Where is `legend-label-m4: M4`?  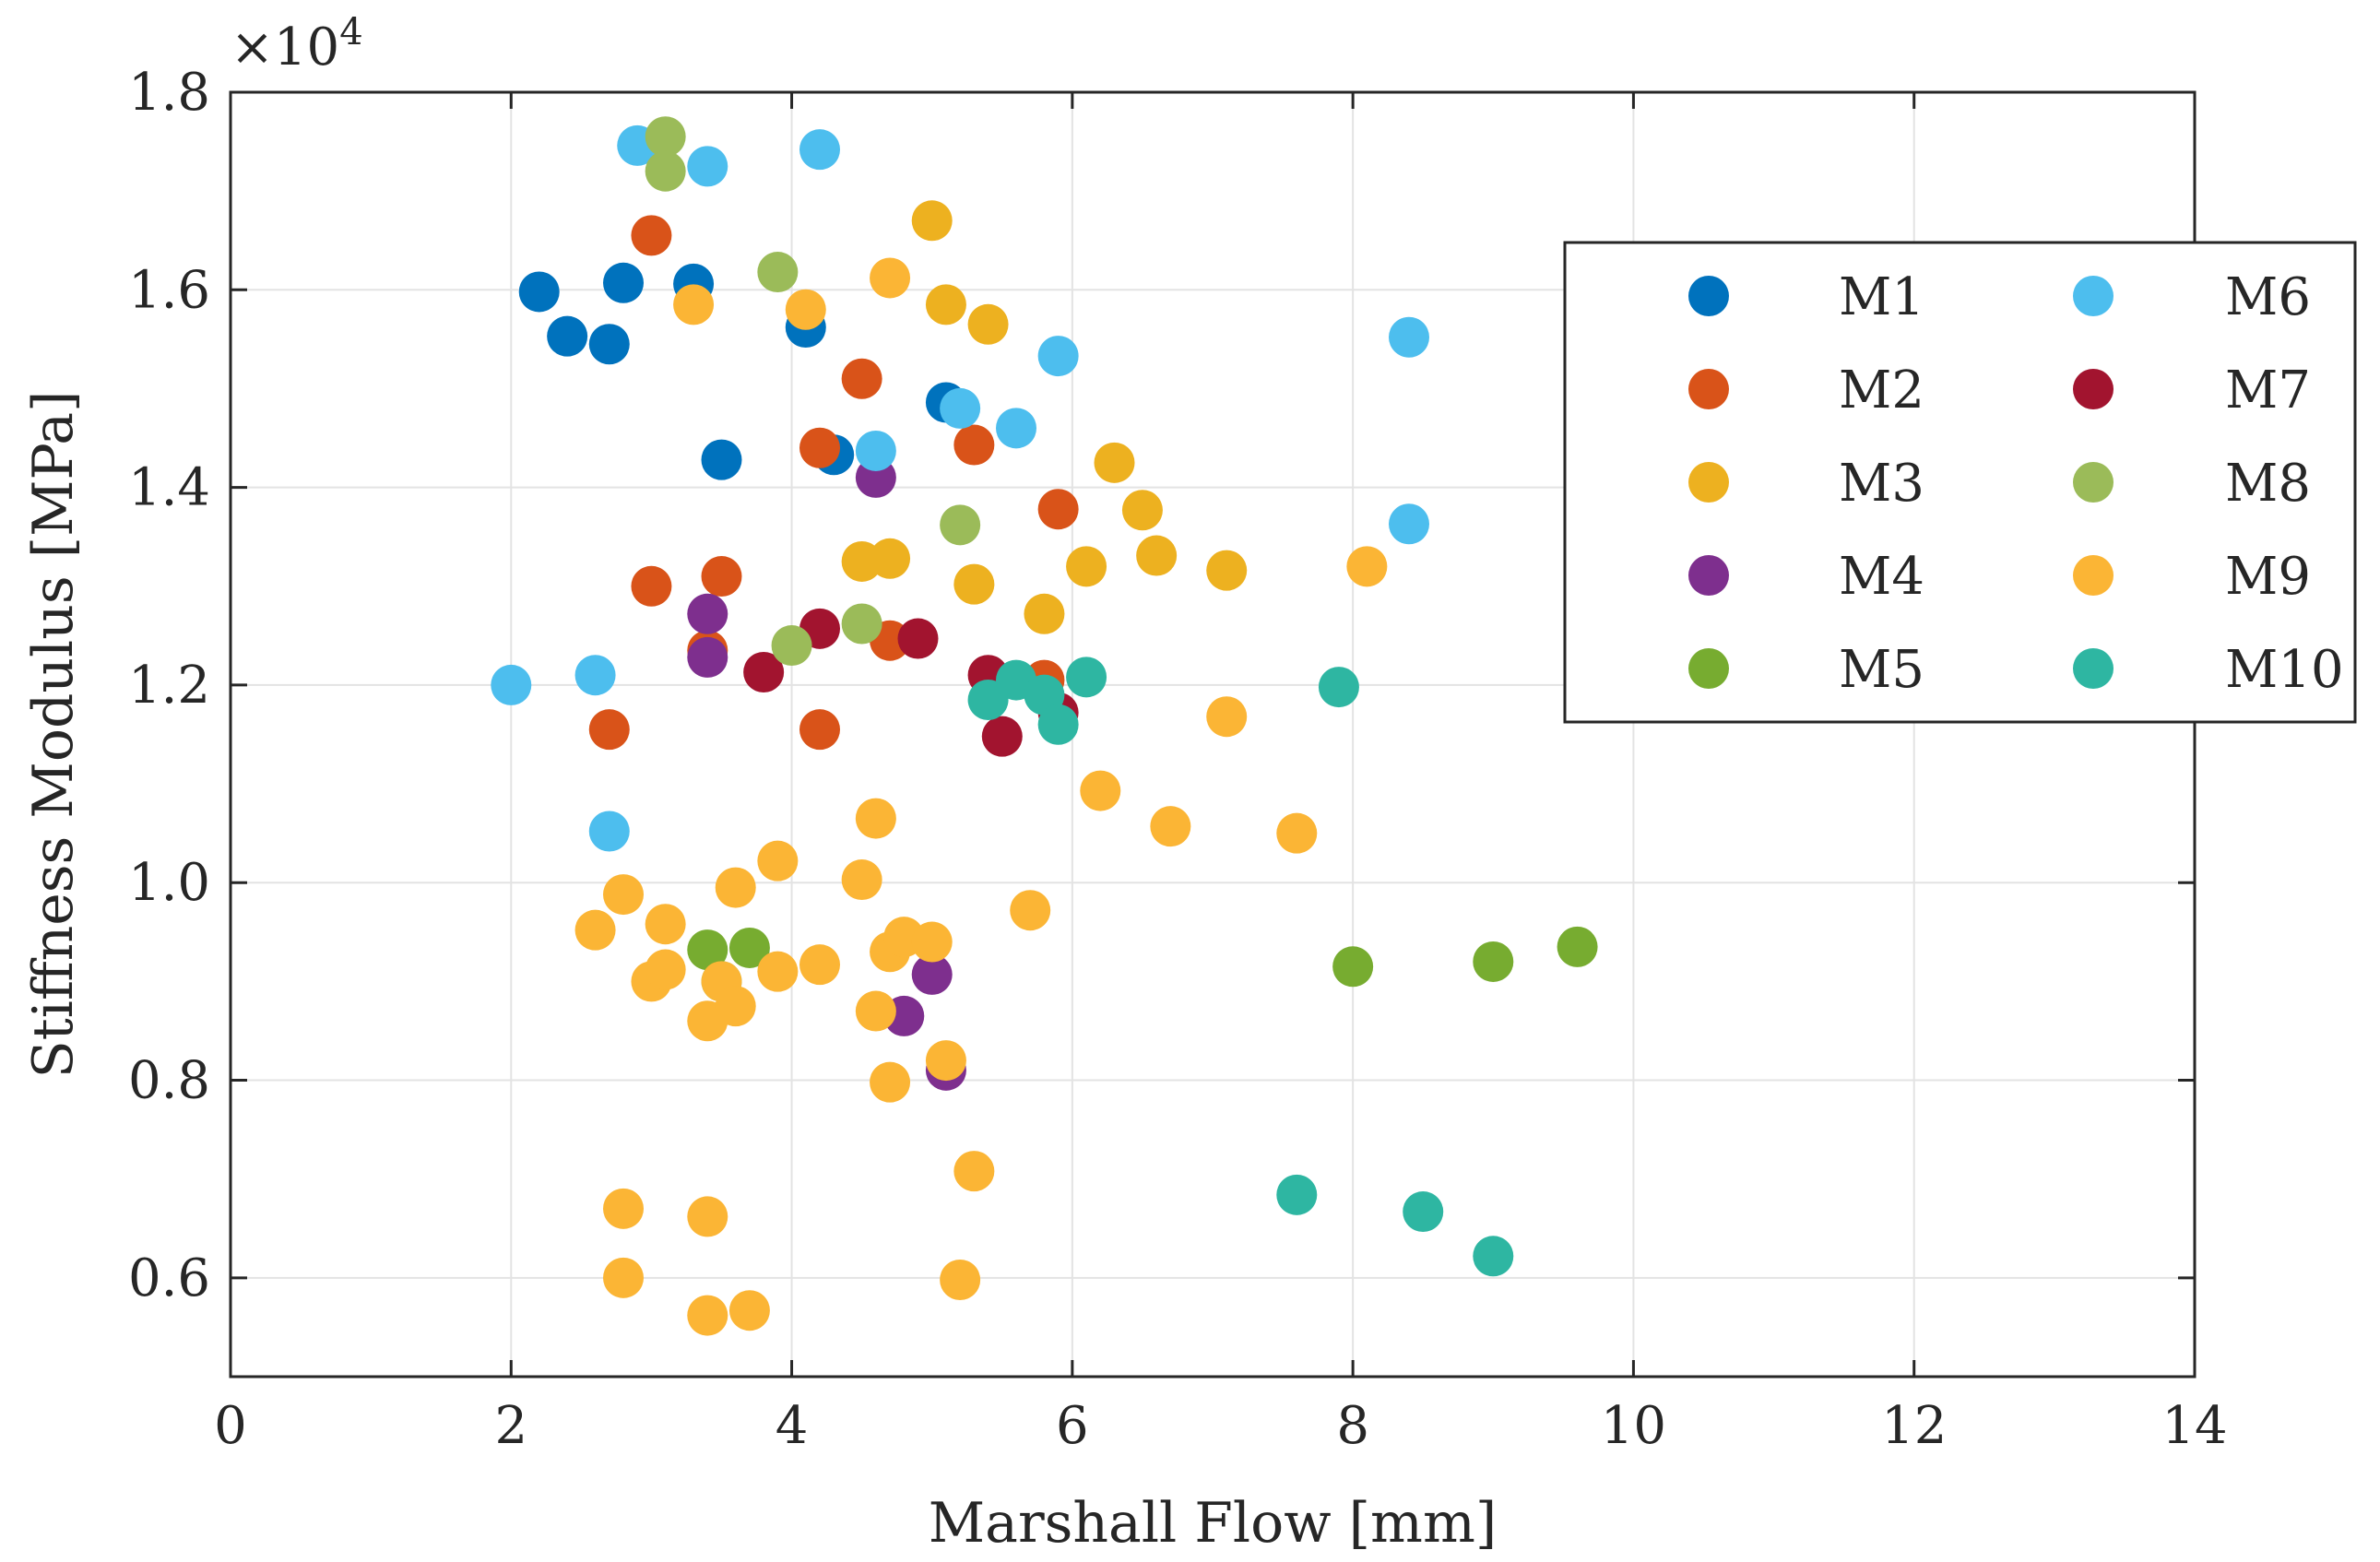
legend-label-m4: M4 is located at coordinates (1881, 577).